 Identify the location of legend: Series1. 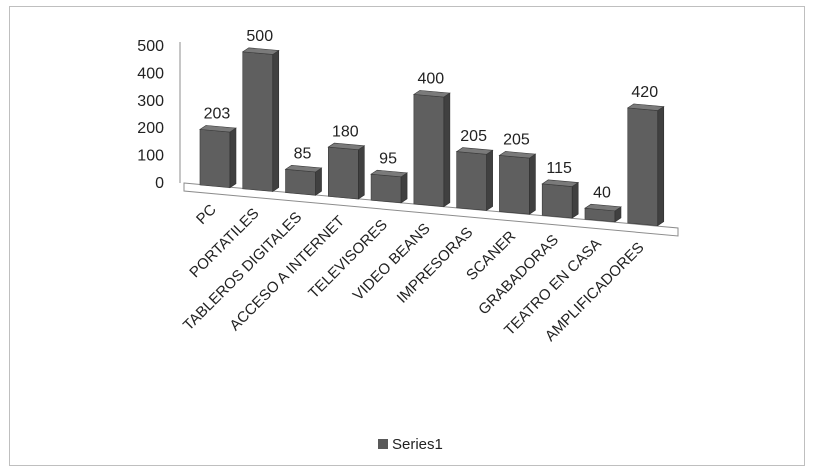
(410, 444).